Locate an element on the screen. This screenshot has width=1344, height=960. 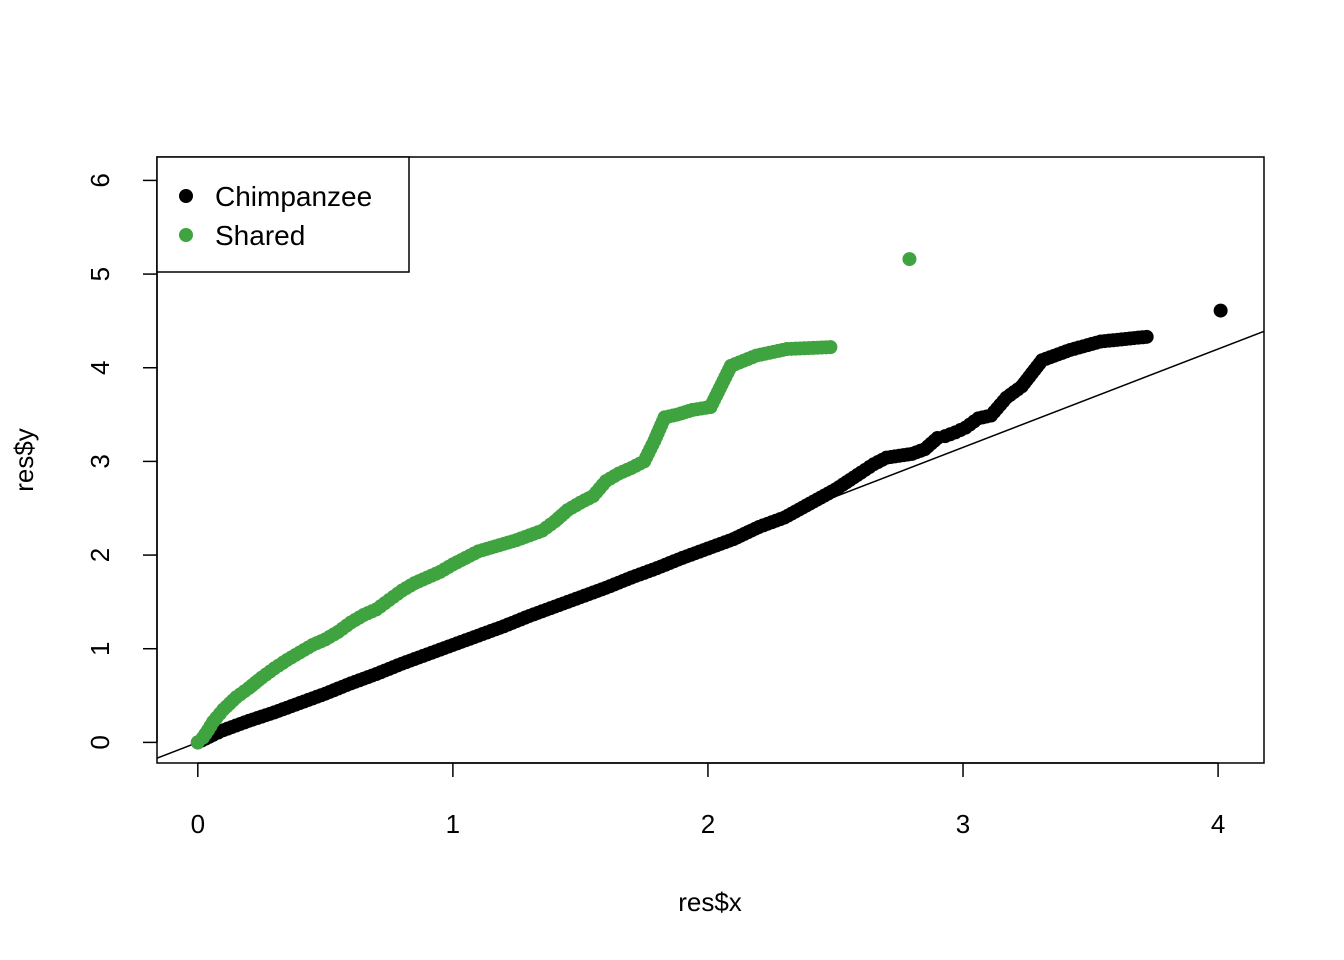
x-axis-label: res$x is located at coordinates (710, 902).